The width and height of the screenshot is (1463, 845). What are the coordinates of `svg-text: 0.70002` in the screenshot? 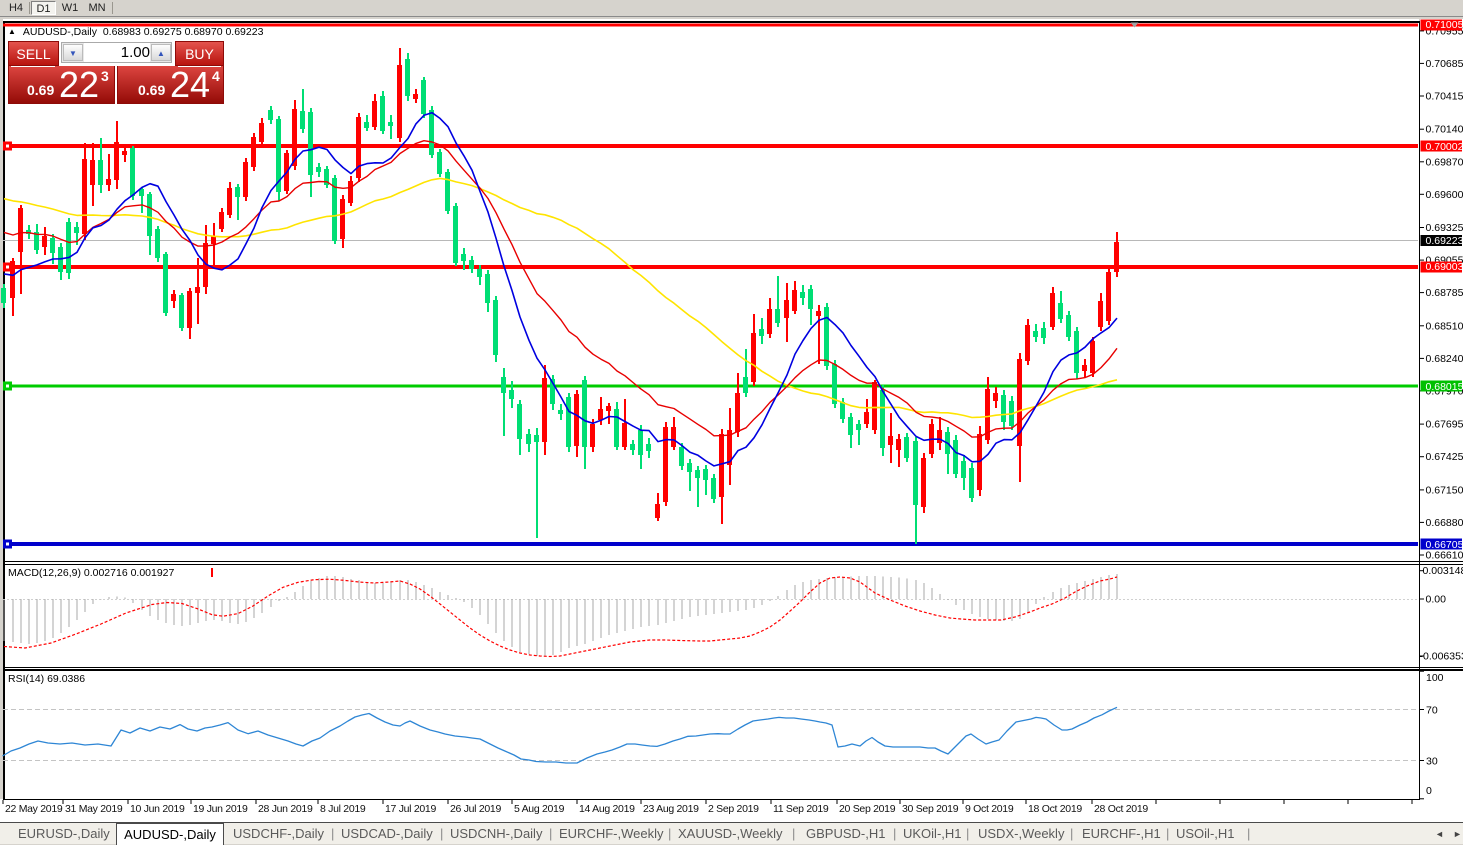 It's located at (1444, 147).